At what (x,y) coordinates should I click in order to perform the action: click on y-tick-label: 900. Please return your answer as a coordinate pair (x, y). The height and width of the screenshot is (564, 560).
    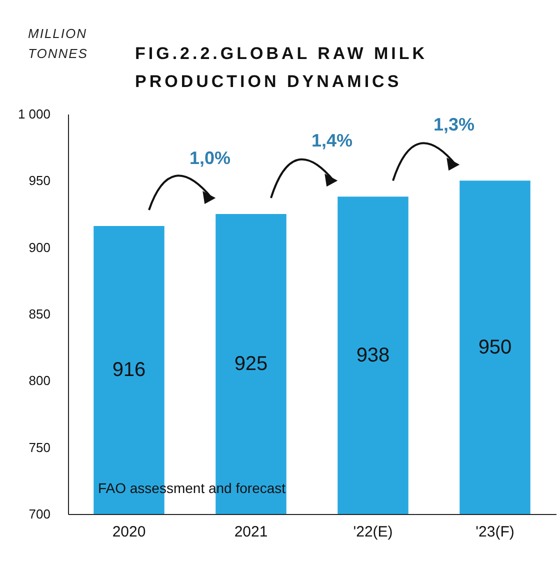
    Looking at the image, I should click on (39, 247).